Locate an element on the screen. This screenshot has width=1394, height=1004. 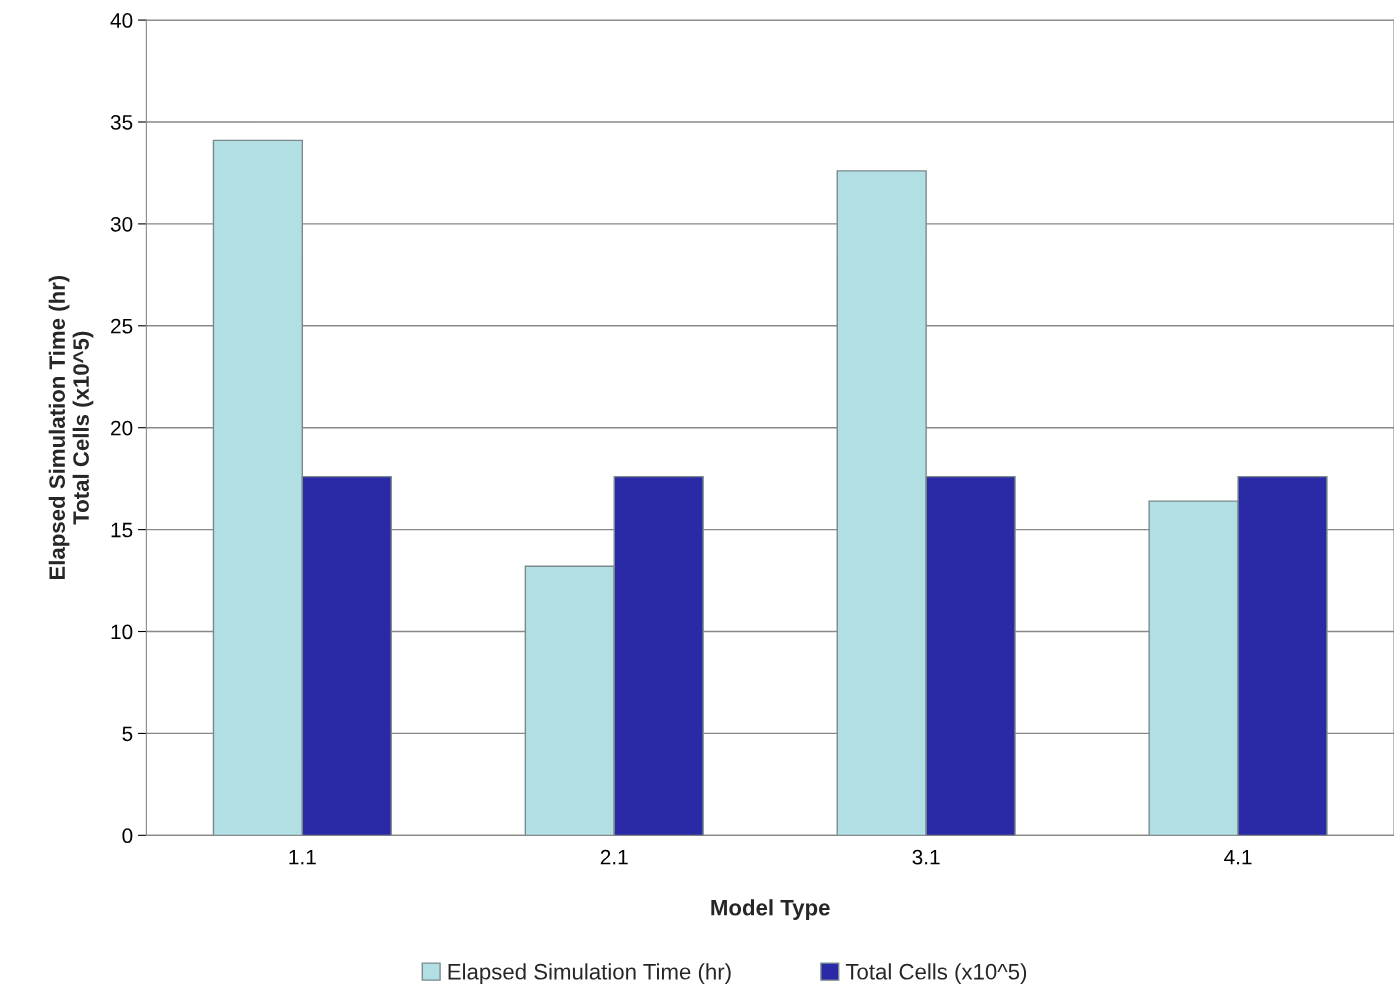
y-tick-label: 20 is located at coordinates (122, 428).